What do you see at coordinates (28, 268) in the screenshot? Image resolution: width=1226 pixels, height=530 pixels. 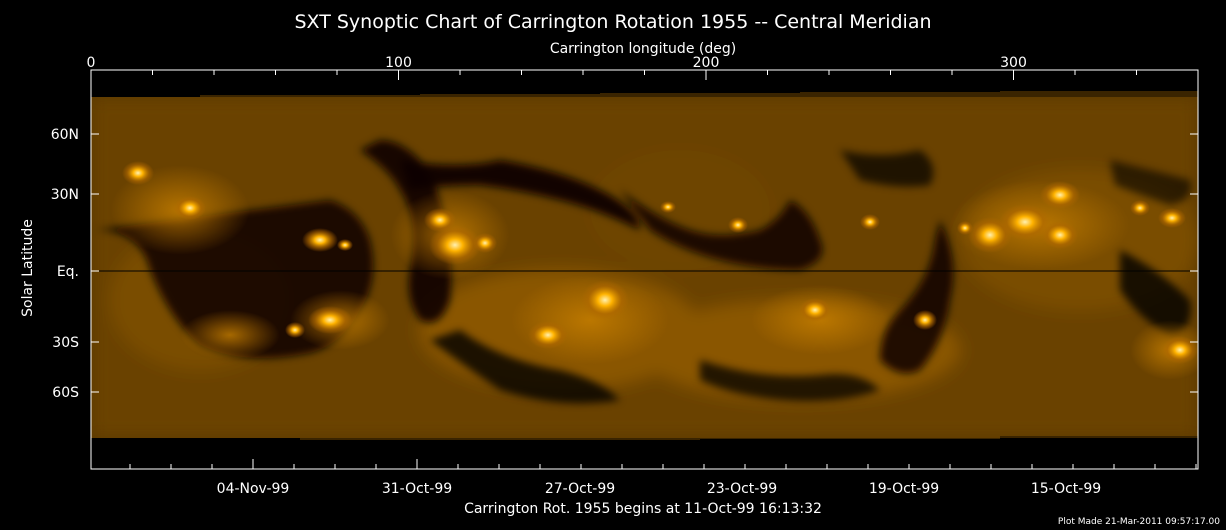 I see `y-axis-label: Solar Latitude` at bounding box center [28, 268].